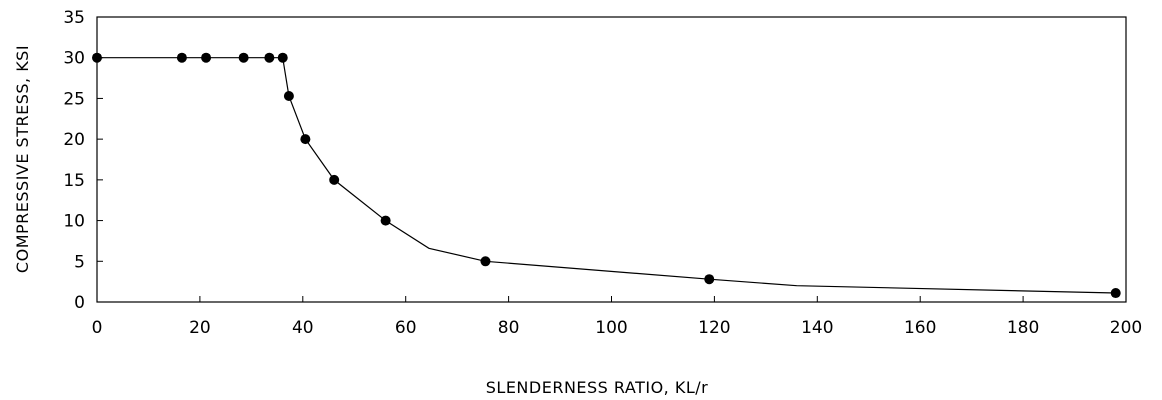 This screenshot has width=1162, height=400. Describe the element at coordinates (1126, 328) in the screenshot. I see `x-tick-label: 200` at that location.